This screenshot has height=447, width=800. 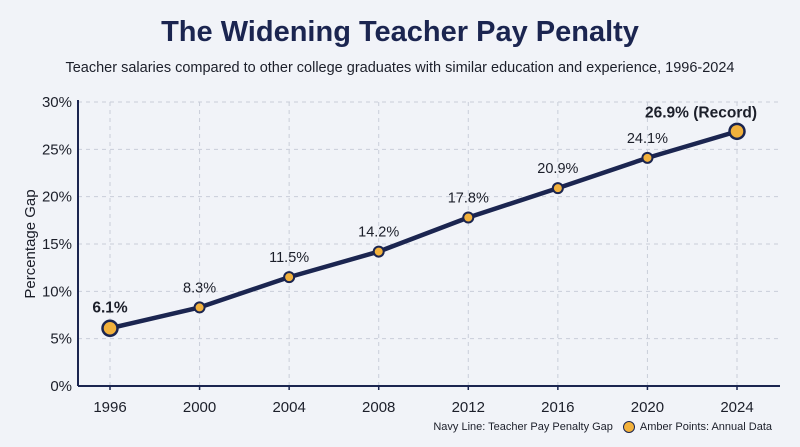 What do you see at coordinates (61, 386) in the screenshot?
I see `y-tick-label: 0%` at bounding box center [61, 386].